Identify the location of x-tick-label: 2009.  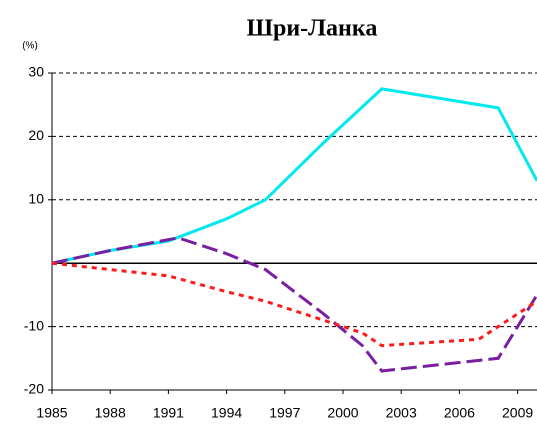
(517, 413).